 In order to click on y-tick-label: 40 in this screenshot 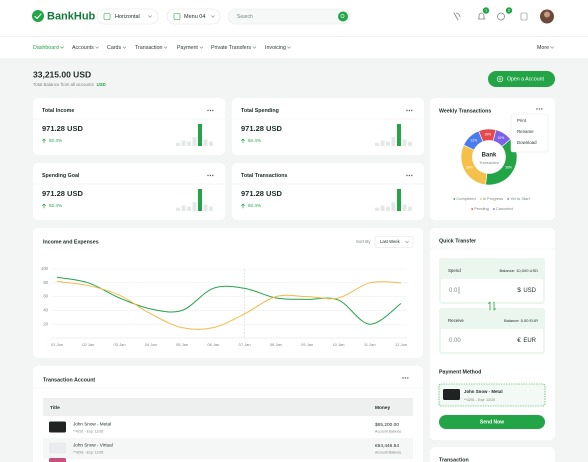, I will do `click(45, 310)`.